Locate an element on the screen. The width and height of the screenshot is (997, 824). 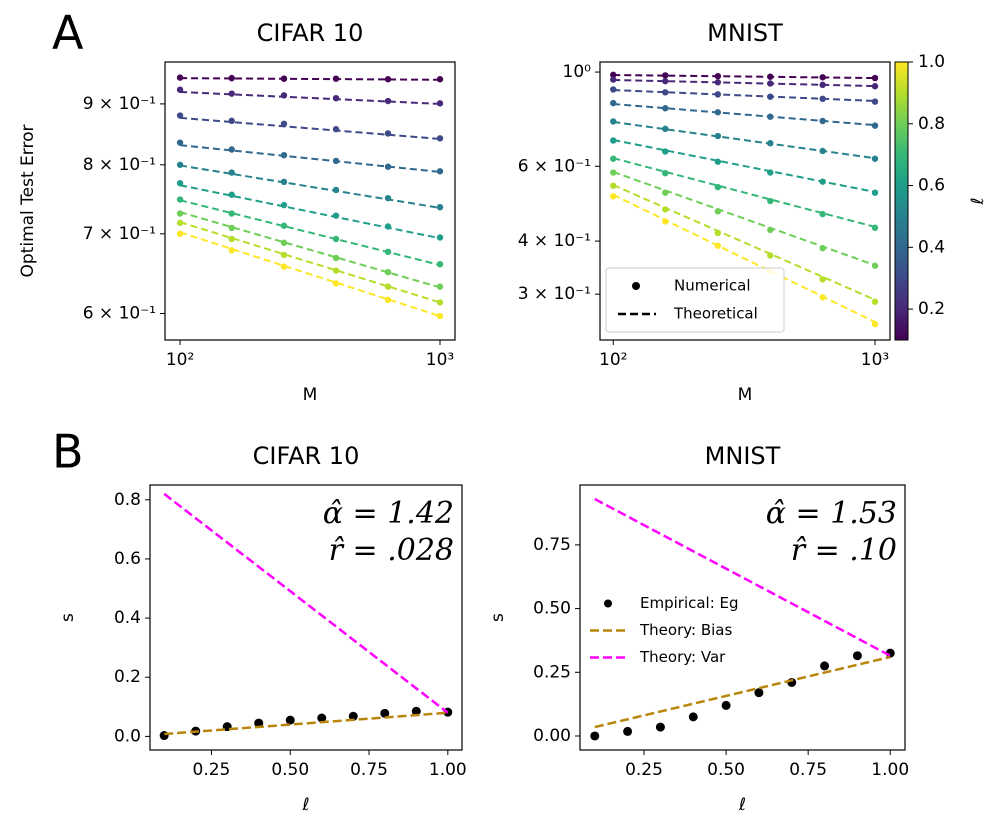
x-tick-label: 10² is located at coordinates (180, 360).